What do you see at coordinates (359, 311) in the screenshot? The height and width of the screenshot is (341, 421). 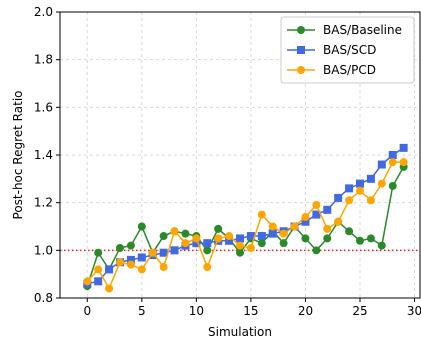 I see `x-tick-label: 25` at bounding box center [359, 311].